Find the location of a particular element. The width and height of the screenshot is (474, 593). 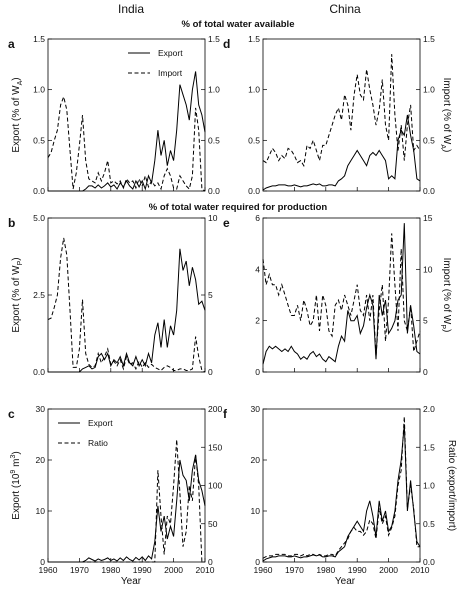

y-axis-label: Import (% of WA) is located at coordinates (445, 115).